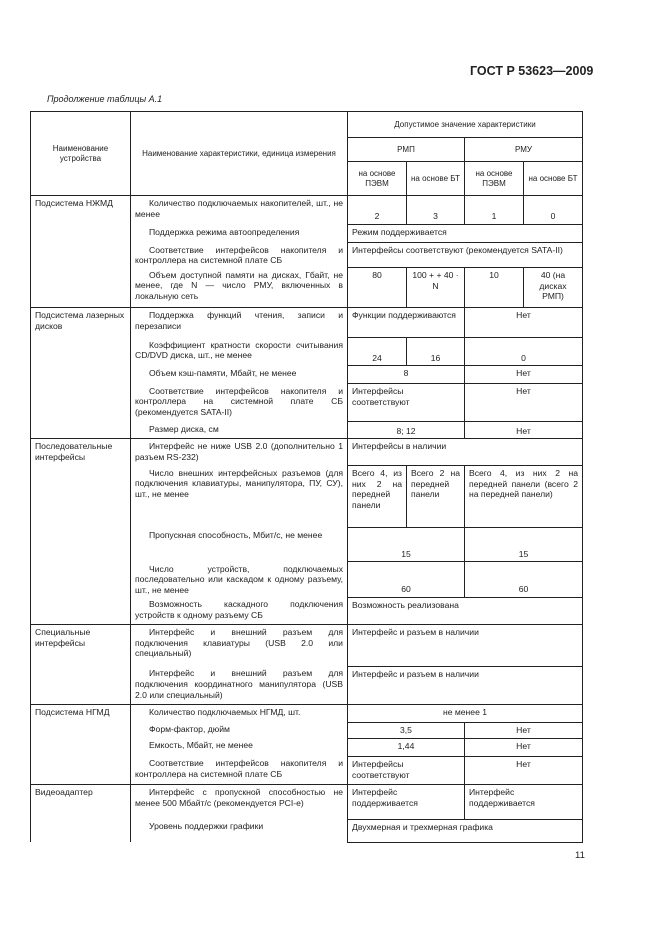 Image resolution: width=661 pixels, height=936 pixels. I want to click on value-cell: 10, so click(494, 288).